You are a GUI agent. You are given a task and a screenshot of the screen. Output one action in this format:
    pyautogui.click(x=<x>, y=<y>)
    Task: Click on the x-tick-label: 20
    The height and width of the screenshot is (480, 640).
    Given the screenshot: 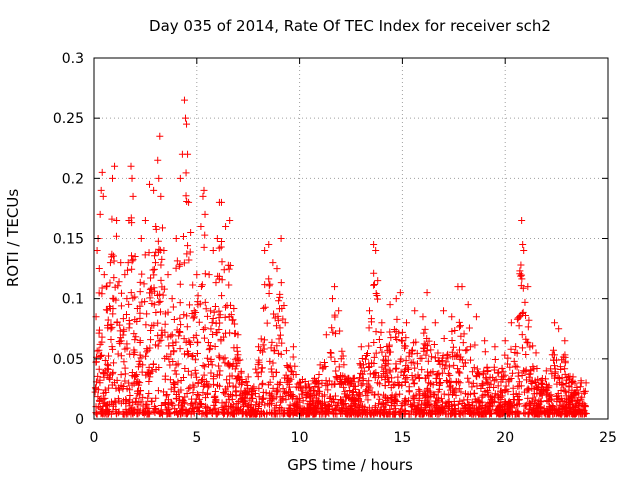 What is the action you would take?
    pyautogui.click(x=505, y=438)
    